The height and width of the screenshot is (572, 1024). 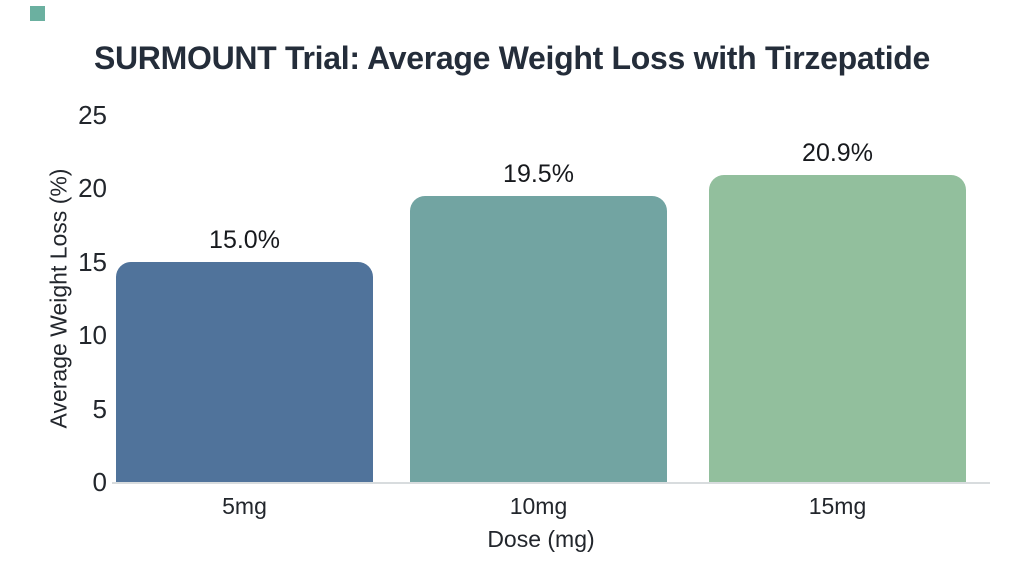 What do you see at coordinates (541, 539) in the screenshot?
I see `x-axis-title: Dose (mg)` at bounding box center [541, 539].